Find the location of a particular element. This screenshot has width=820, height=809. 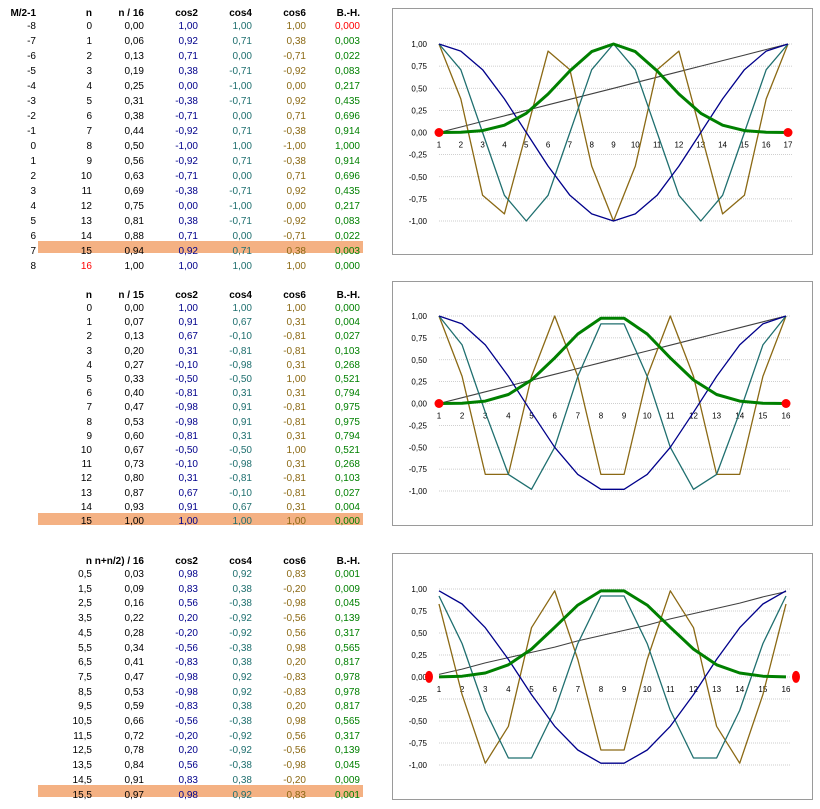

table-cell: 0,87 is located at coordinates (134, 493).